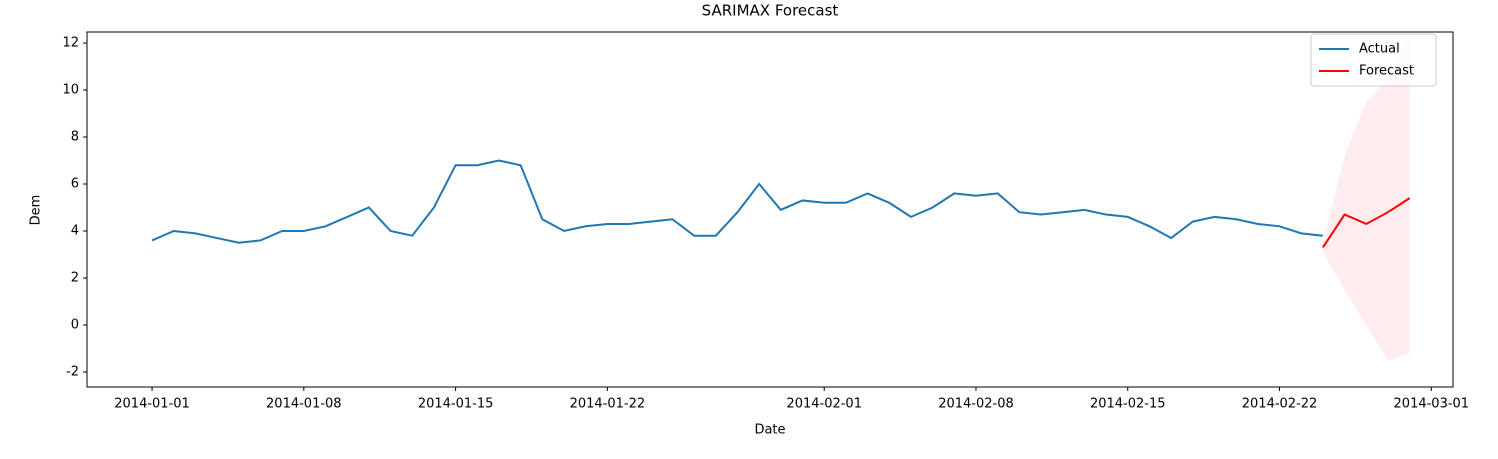 The image size is (1498, 459). Describe the element at coordinates (152, 404) in the screenshot. I see `x-tick-label: 2014-01-01` at that location.